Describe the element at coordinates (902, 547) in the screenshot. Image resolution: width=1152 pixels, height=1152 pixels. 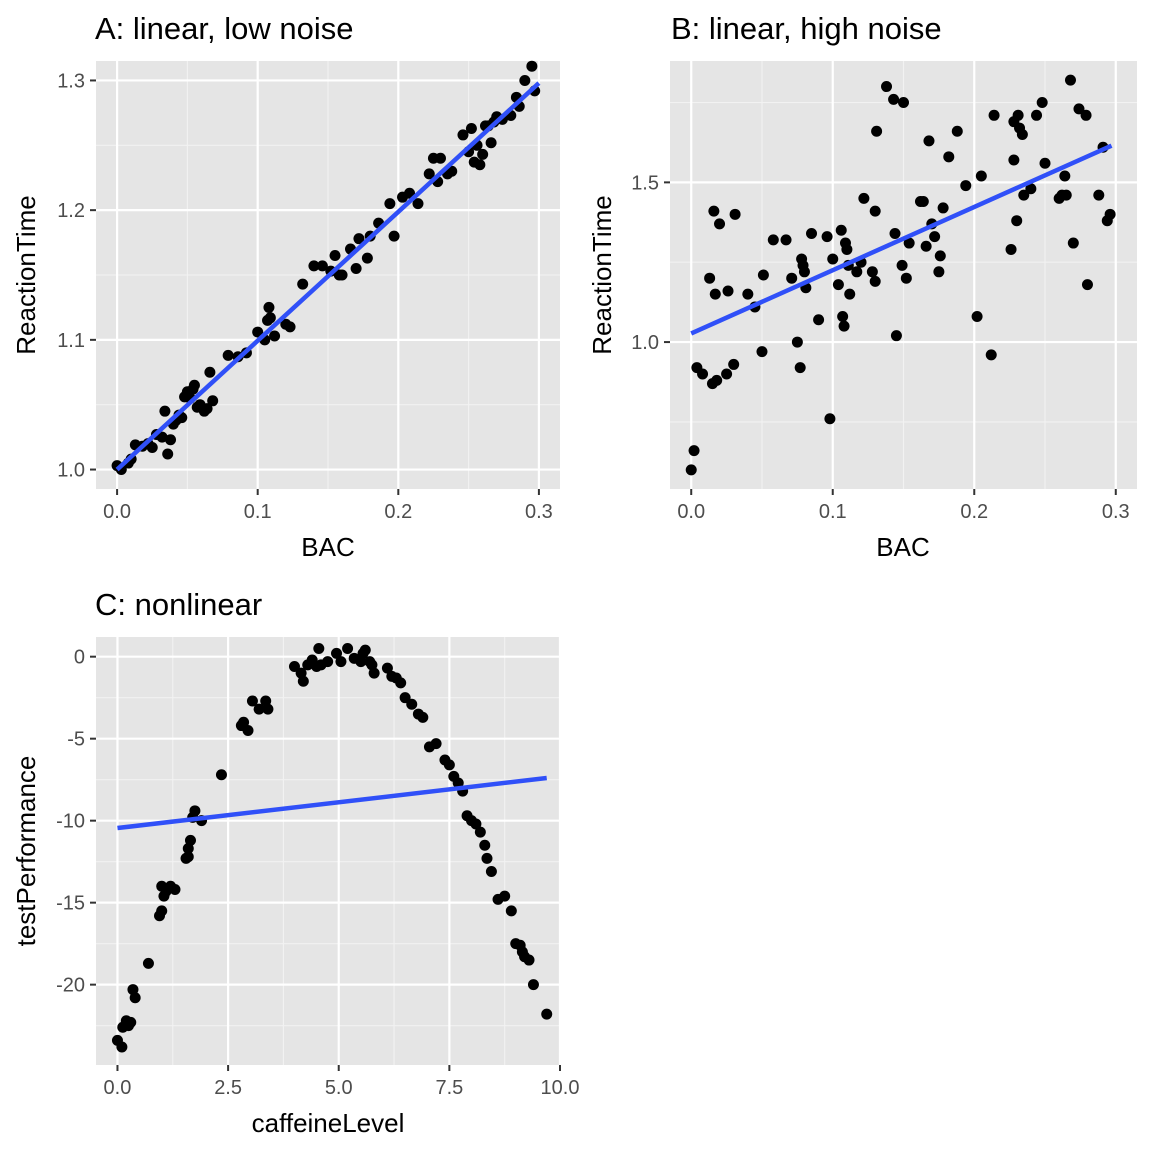
I see `panel-b-x-axis-label: BAC` at that location.